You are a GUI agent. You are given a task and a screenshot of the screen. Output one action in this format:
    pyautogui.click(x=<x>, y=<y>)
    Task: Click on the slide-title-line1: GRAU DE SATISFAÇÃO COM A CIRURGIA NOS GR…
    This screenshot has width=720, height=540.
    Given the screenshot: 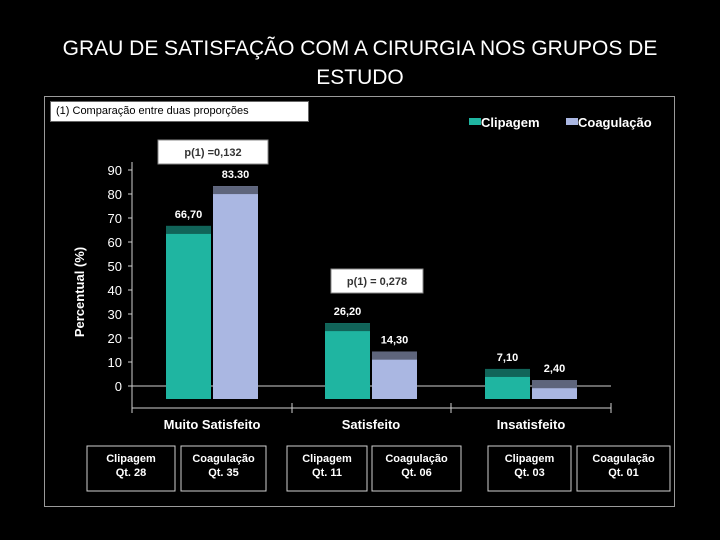 What is the action you would take?
    pyautogui.click(x=360, y=48)
    